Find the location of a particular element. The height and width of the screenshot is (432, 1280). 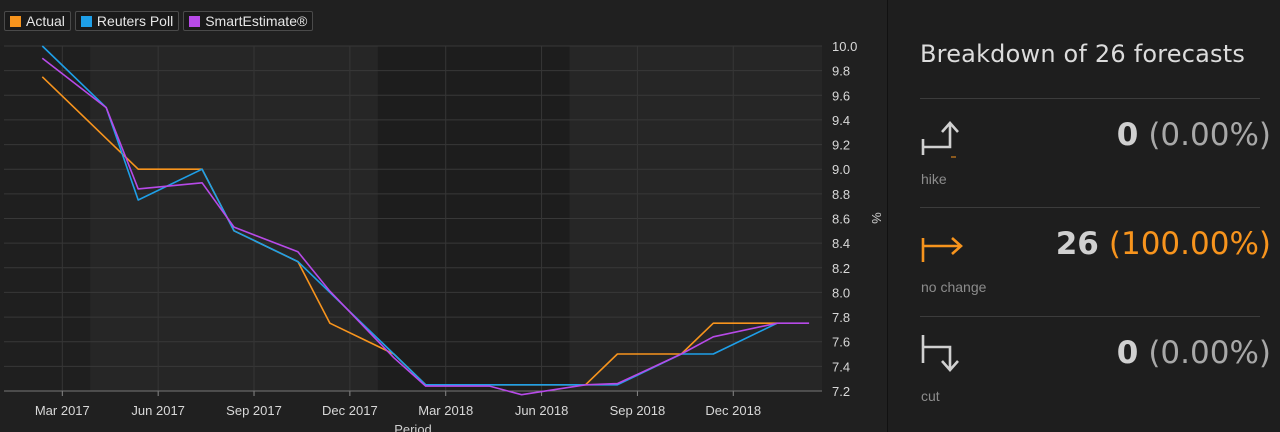

x-tick-label: Sep 2018 is located at coordinates (638, 410).